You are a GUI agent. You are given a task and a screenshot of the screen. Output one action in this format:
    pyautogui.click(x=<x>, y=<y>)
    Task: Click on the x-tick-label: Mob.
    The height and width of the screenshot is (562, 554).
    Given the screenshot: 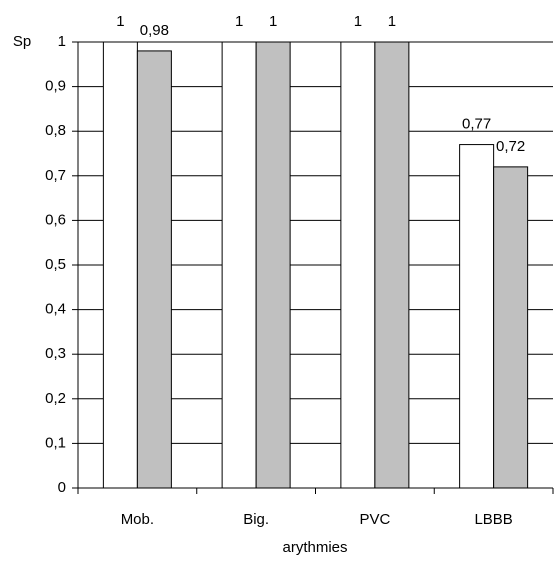 What is the action you would take?
    pyautogui.click(x=137, y=519)
    